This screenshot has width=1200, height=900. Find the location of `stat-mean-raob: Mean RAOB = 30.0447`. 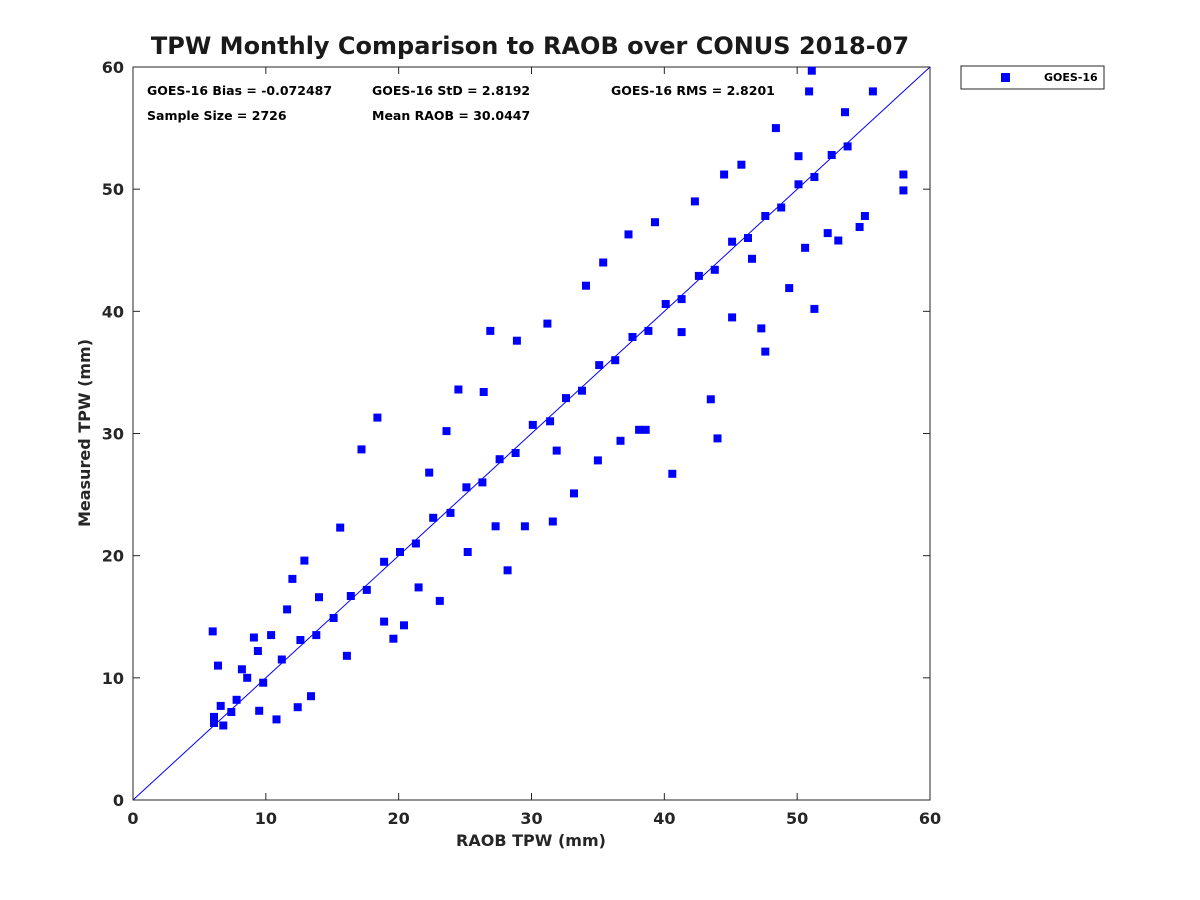

stat-mean-raob: Mean RAOB = 30.0447 is located at coordinates (451, 115).